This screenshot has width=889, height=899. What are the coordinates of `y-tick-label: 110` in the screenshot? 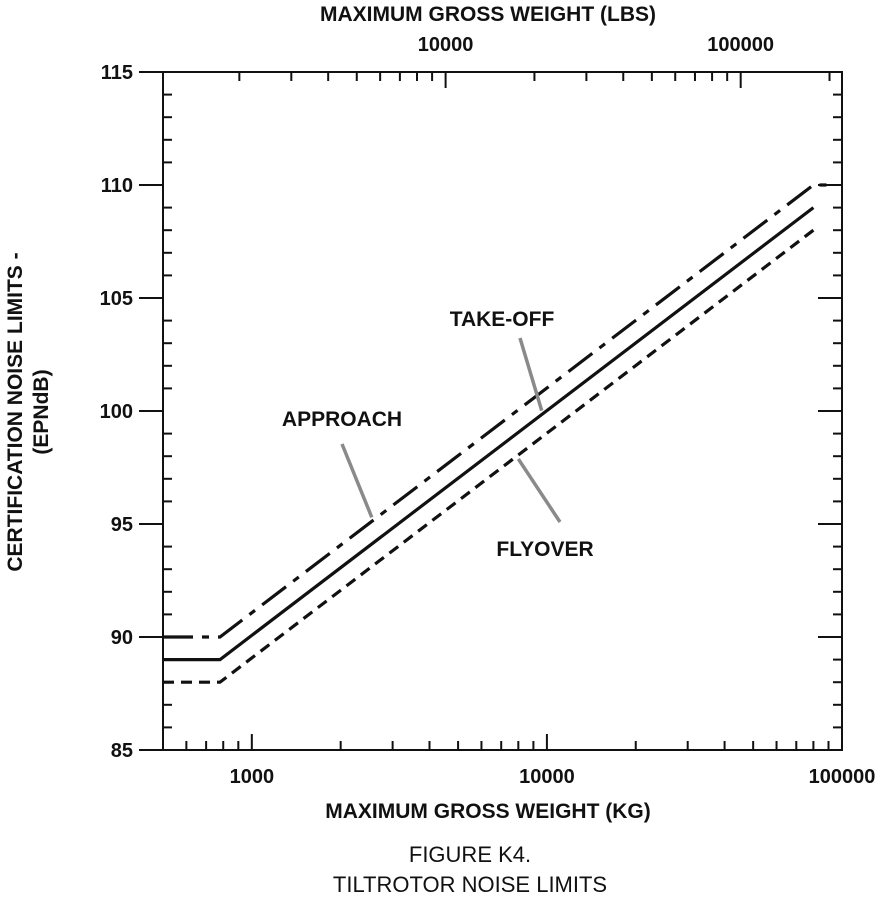 It's located at (117, 186).